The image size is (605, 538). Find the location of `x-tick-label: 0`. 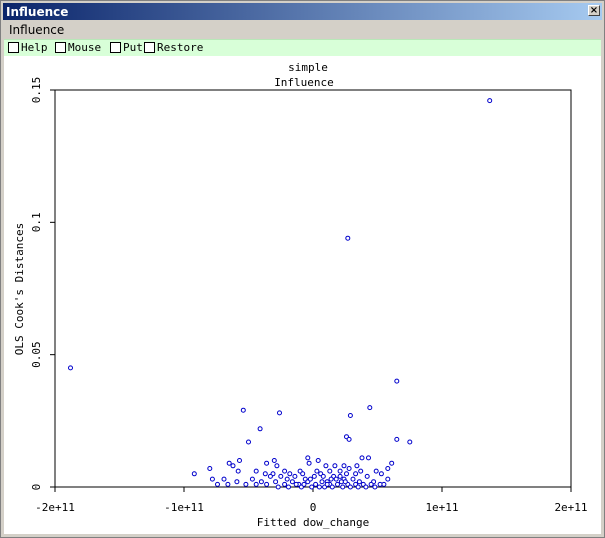

x-tick-label: 0 is located at coordinates (313, 507).